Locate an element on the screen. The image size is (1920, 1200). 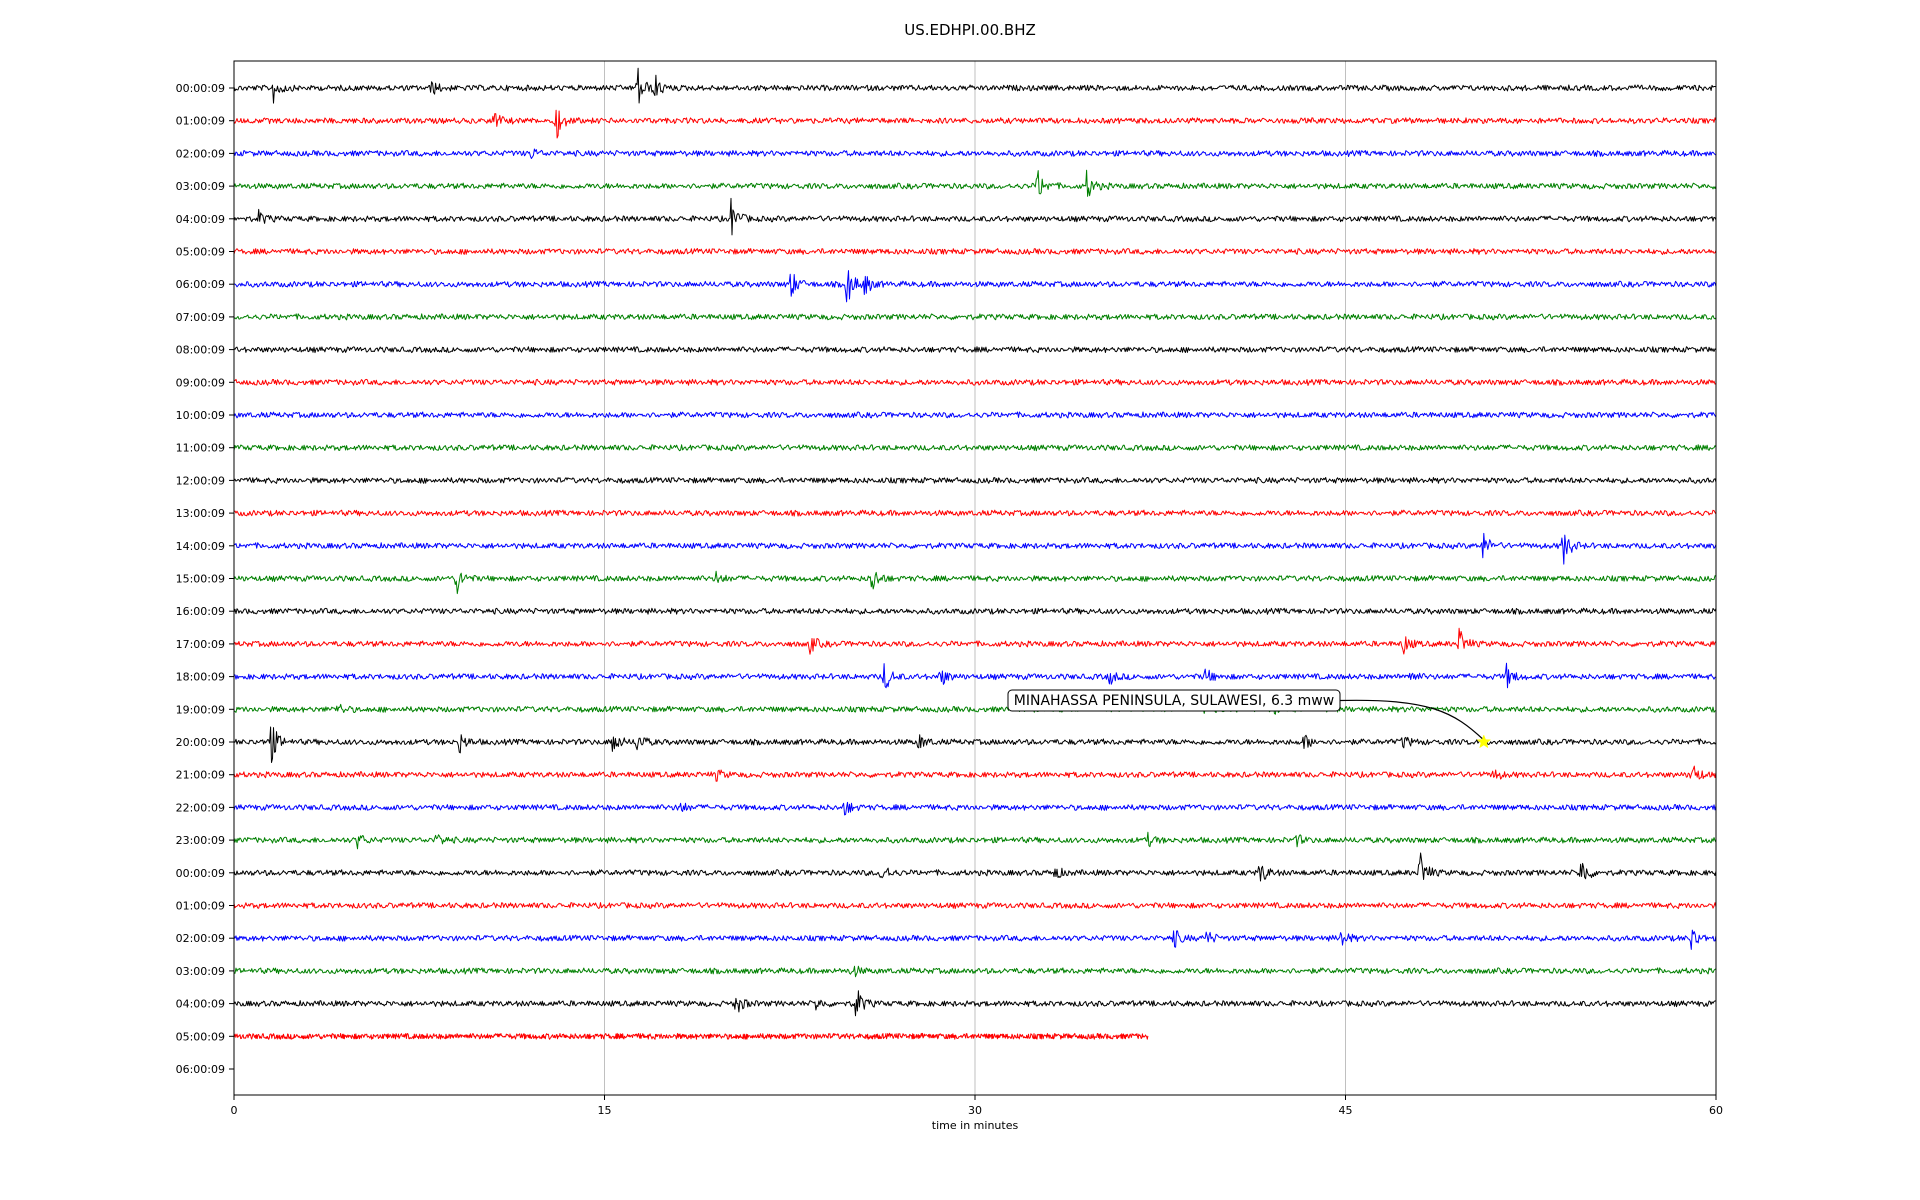
y-tick-label: 08:00:09 is located at coordinates (200, 350).